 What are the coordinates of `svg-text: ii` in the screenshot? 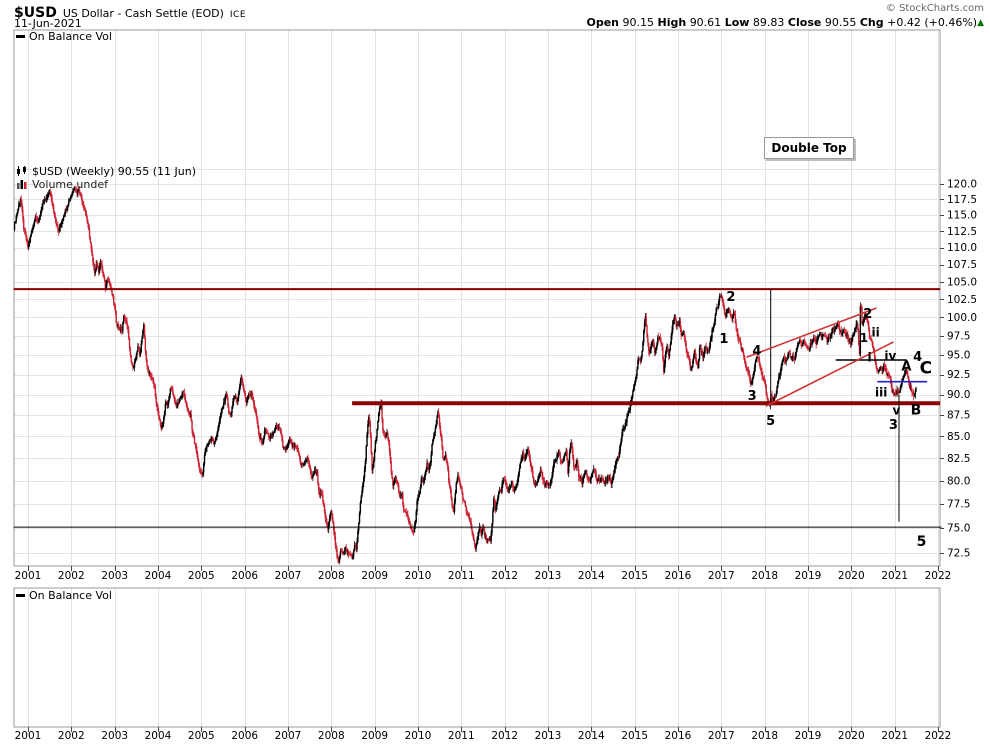 It's located at (875, 333).